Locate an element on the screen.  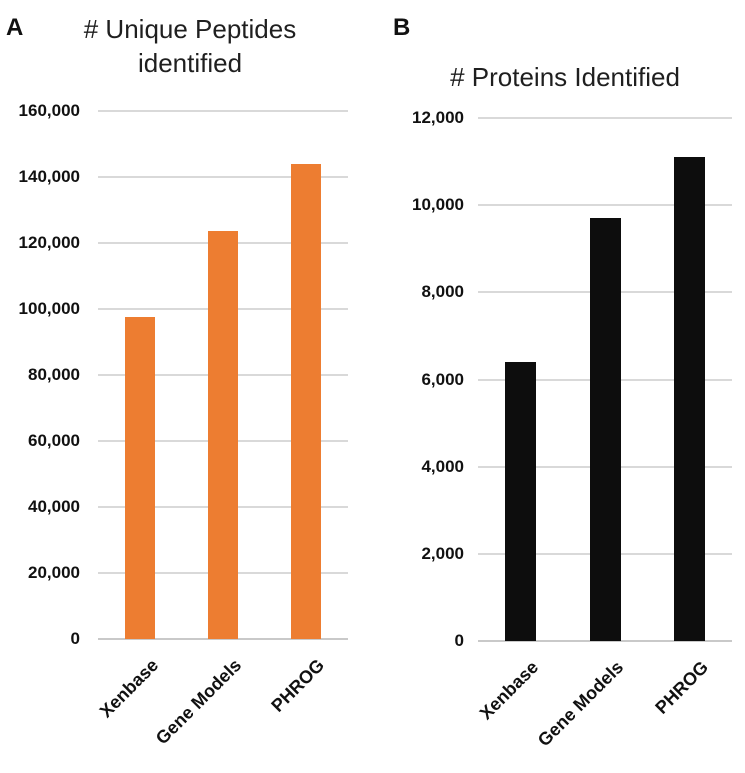
y-tick-label: 60,000 is located at coordinates (54, 440).